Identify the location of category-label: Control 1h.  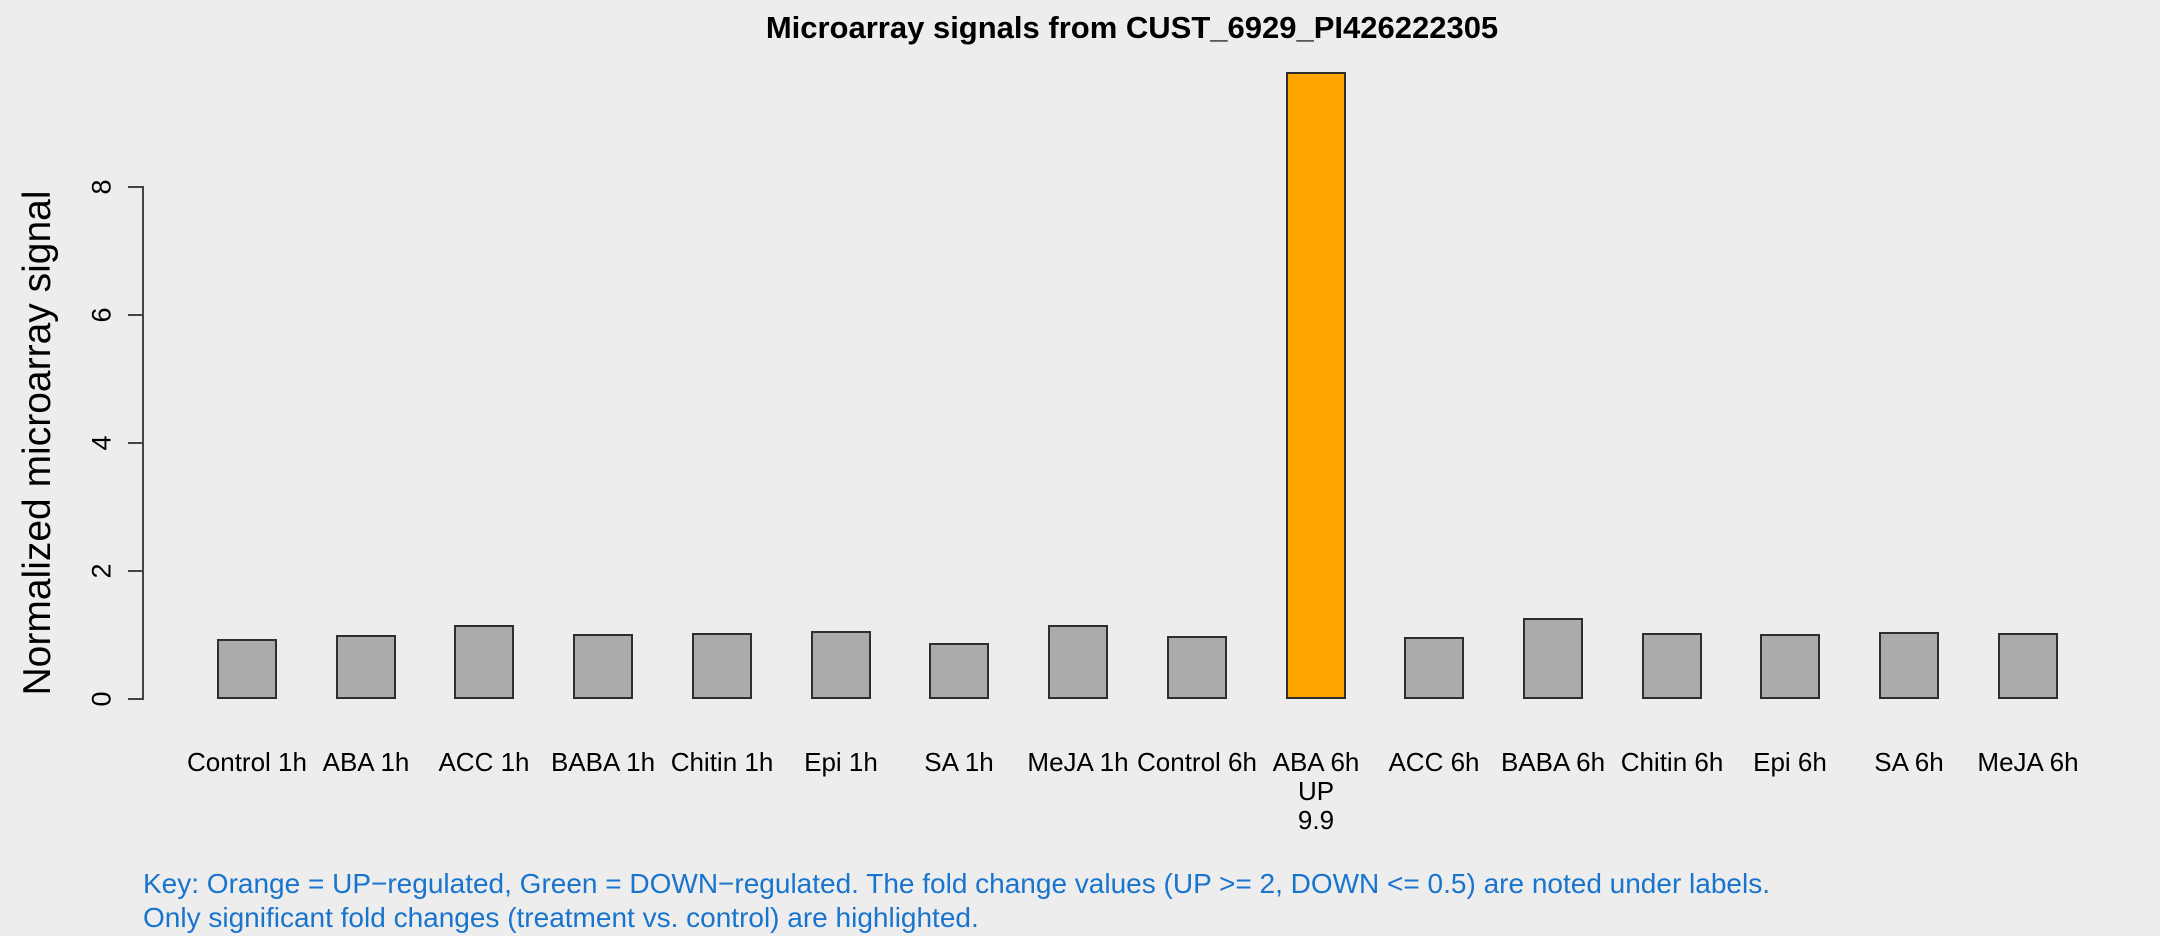
(247, 762).